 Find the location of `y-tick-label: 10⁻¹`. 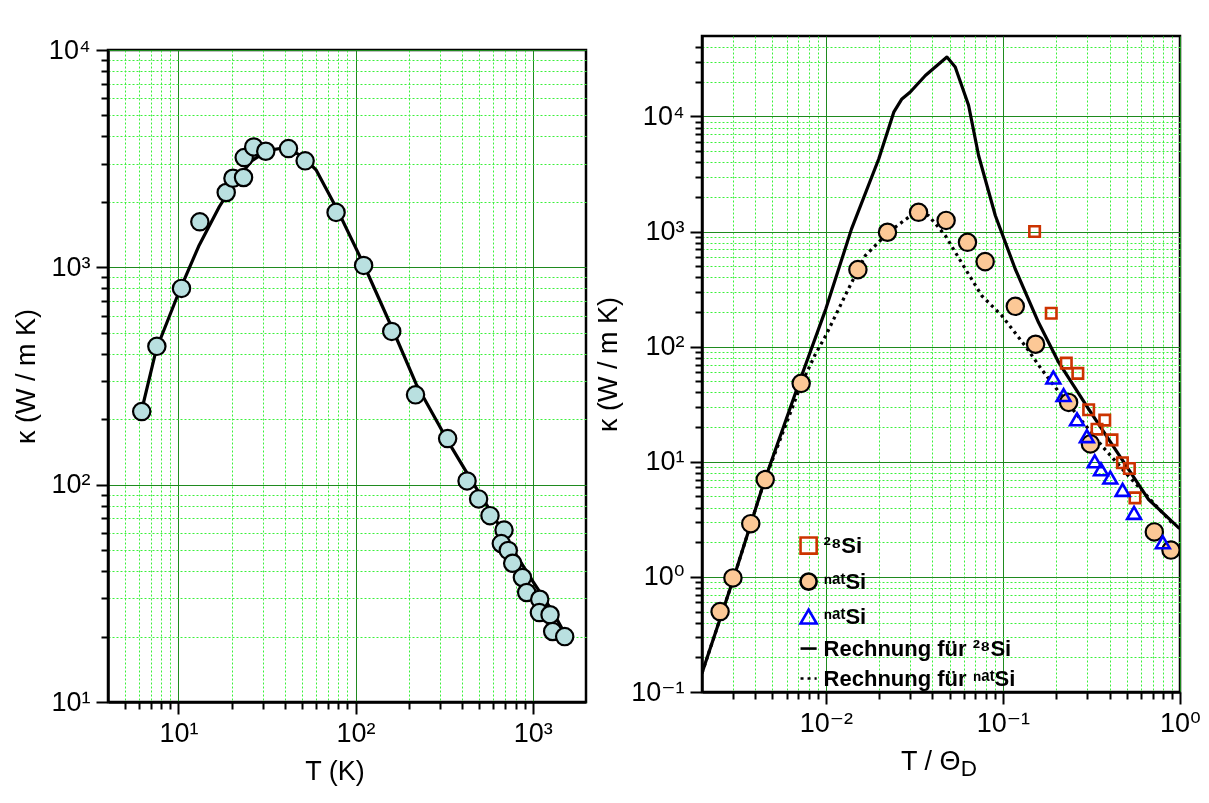

y-tick-label: 10⁻¹ is located at coordinates (658, 691).